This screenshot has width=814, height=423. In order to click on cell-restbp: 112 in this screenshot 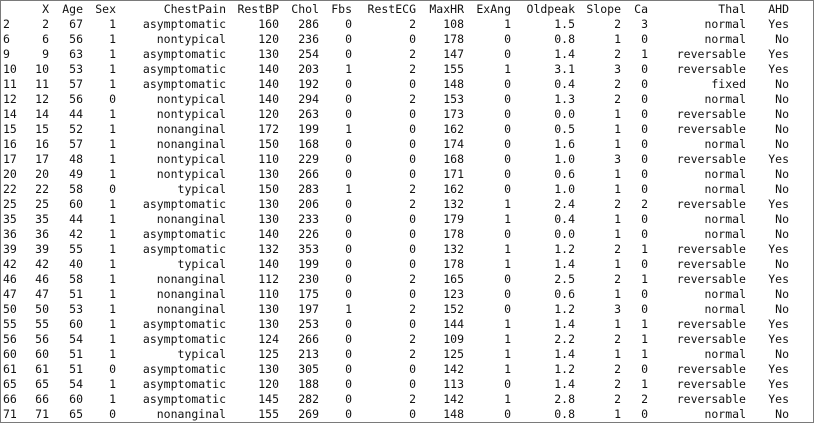, I will do `click(268, 279)`.